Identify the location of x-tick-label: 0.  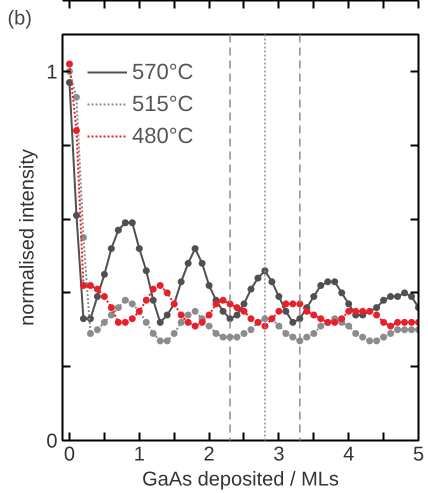
(70, 455).